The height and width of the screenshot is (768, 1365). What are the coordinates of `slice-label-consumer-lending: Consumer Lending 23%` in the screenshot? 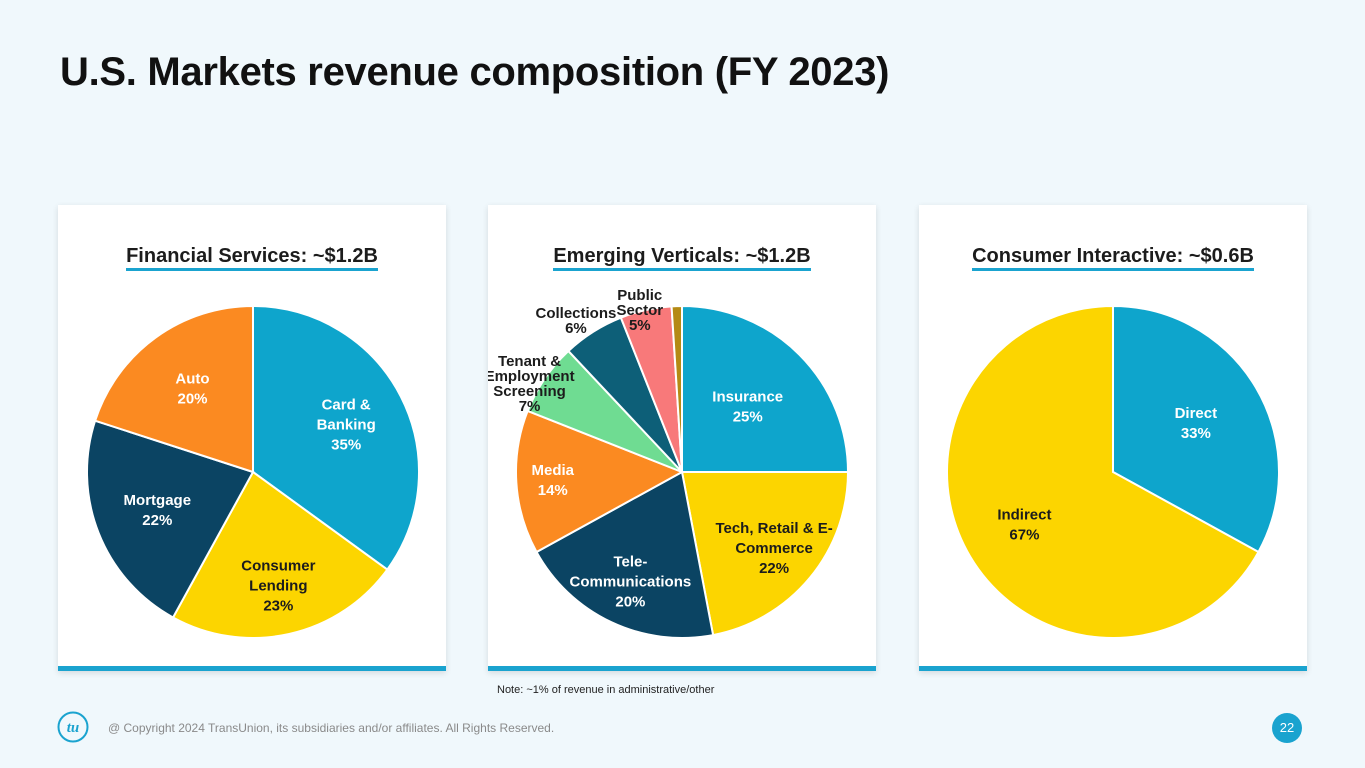 It's located at (278, 585).